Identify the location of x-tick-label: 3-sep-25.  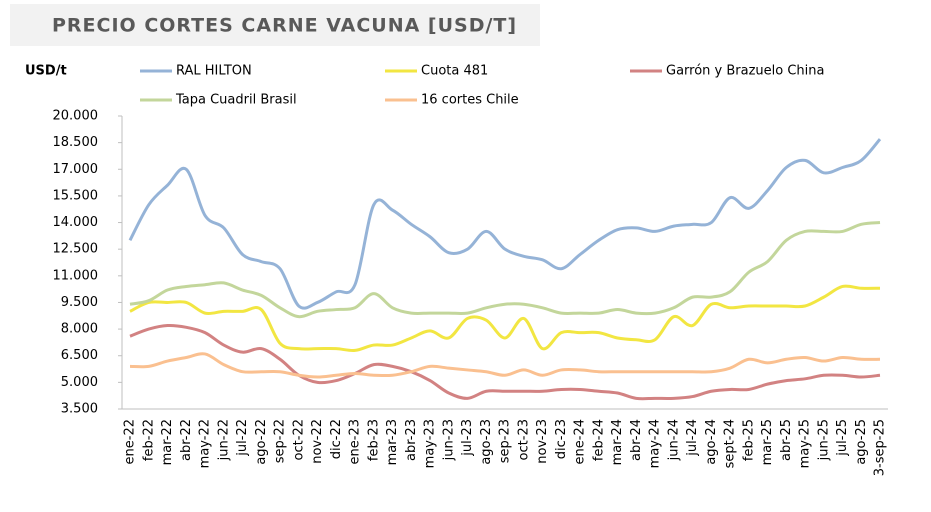
(880, 447).